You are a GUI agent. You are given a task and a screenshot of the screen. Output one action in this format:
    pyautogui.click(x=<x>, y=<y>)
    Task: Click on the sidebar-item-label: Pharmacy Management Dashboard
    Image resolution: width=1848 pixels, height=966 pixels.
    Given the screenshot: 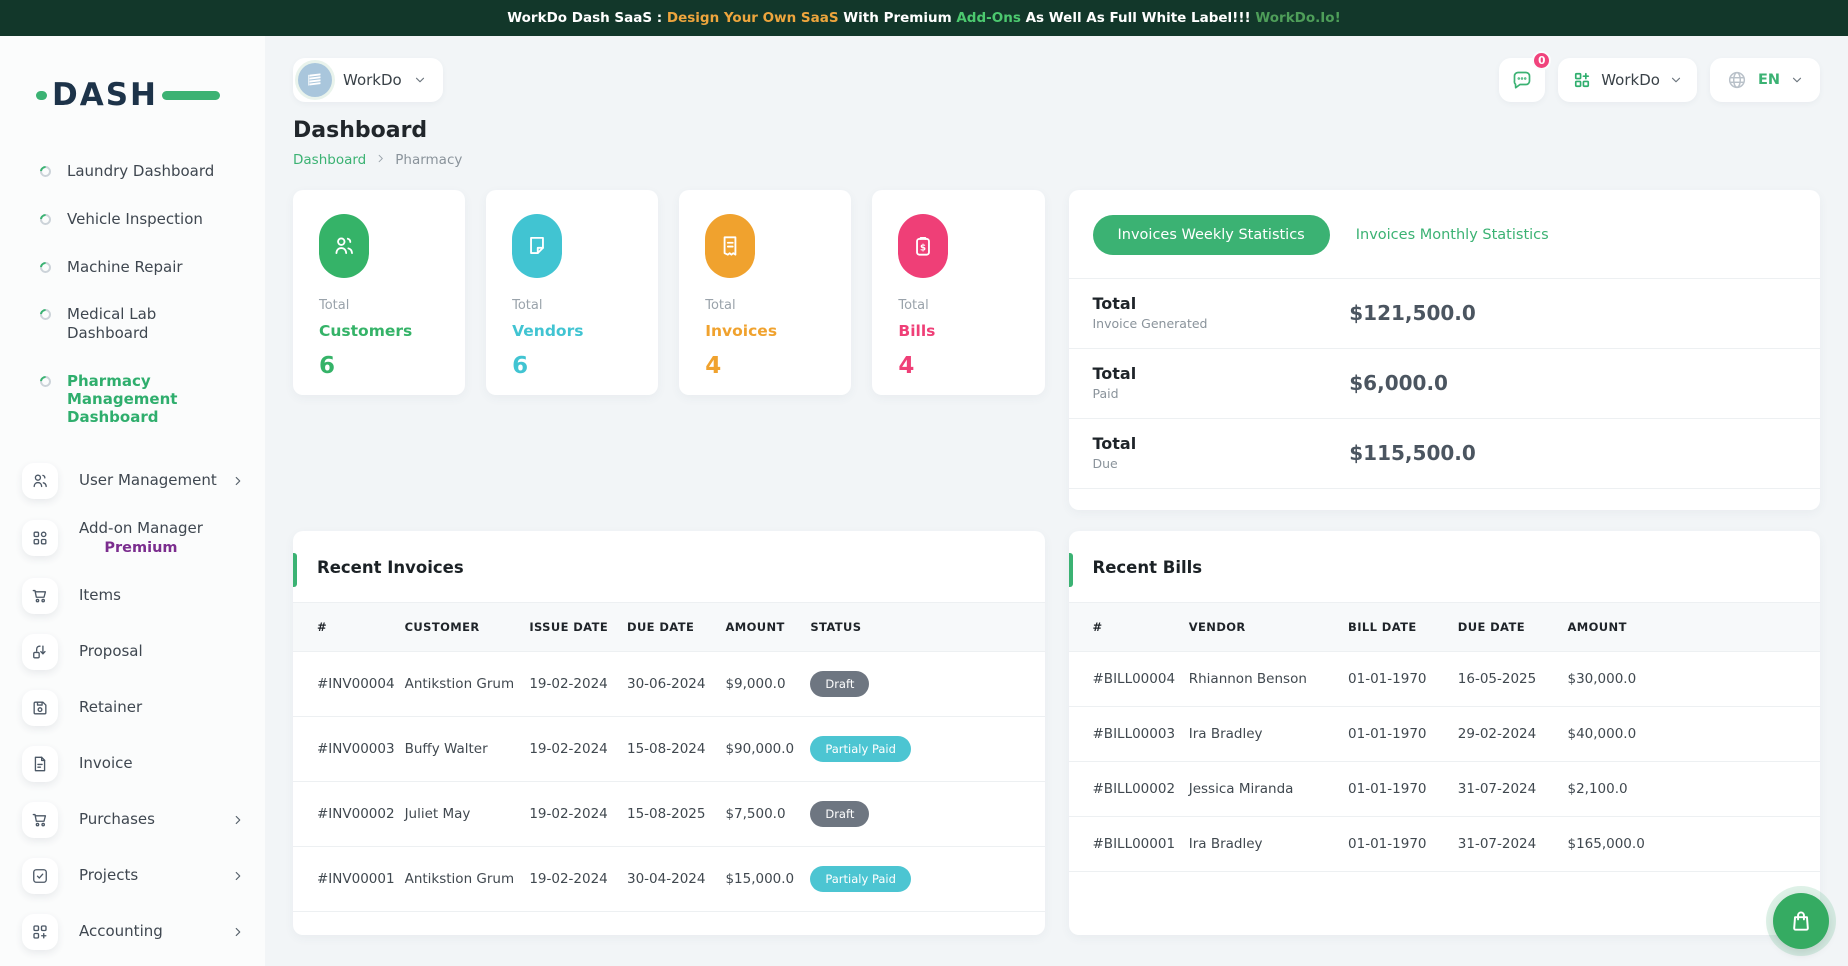 What is the action you would take?
    pyautogui.click(x=122, y=399)
    